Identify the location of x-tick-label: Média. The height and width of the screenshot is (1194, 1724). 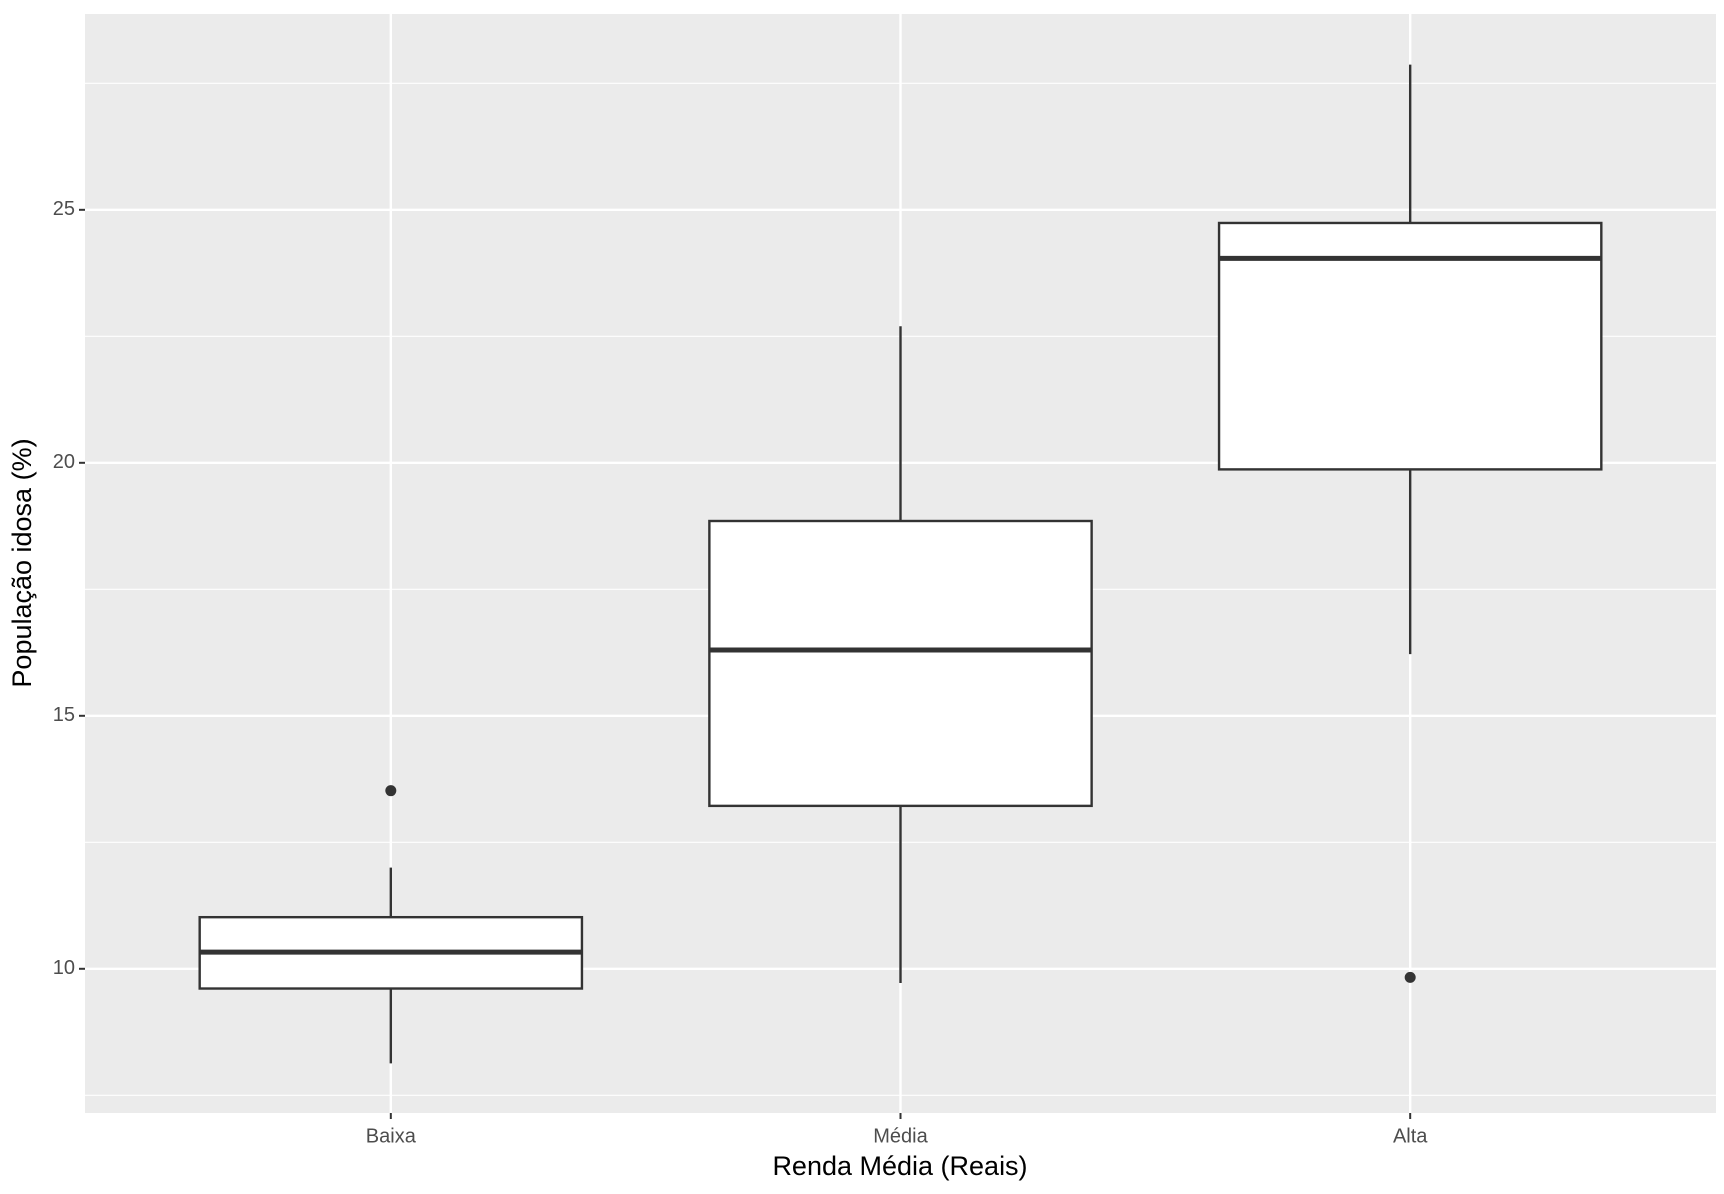
(900, 1136).